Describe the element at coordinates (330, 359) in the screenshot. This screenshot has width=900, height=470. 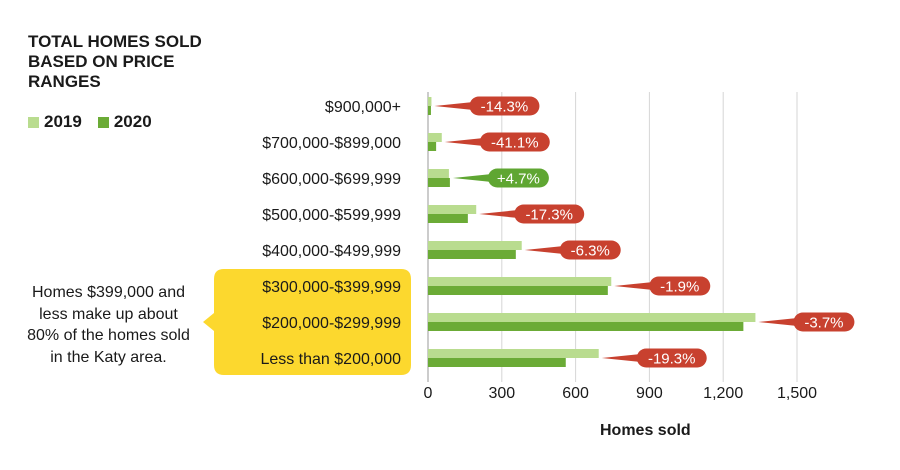
I see `category-label: Less than $200,000` at that location.